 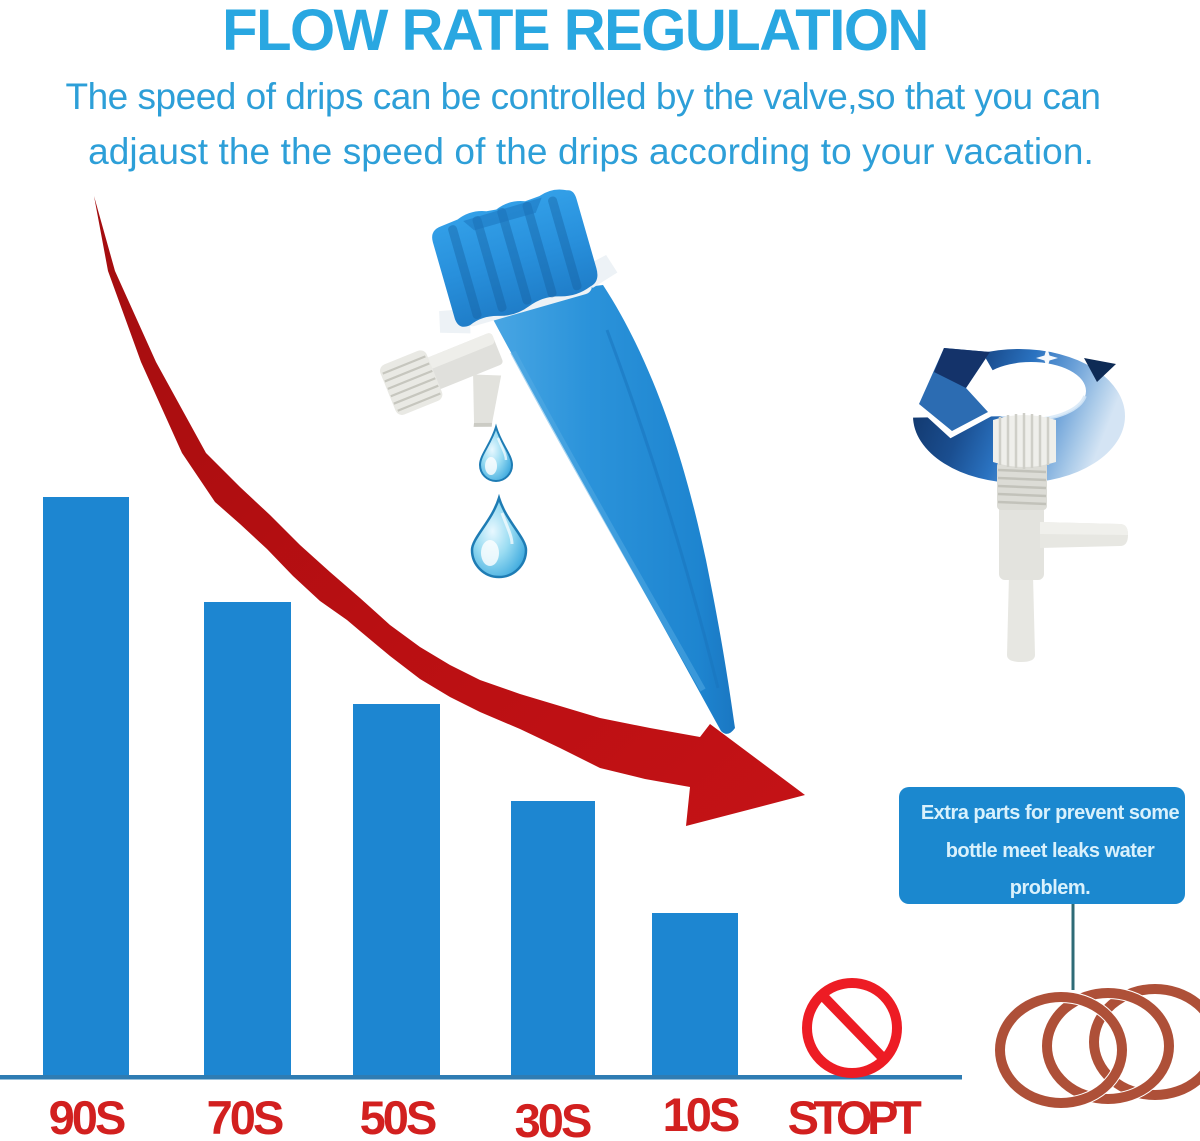 What do you see at coordinates (87, 1116) in the screenshot?
I see `svg-text: 90S` at bounding box center [87, 1116].